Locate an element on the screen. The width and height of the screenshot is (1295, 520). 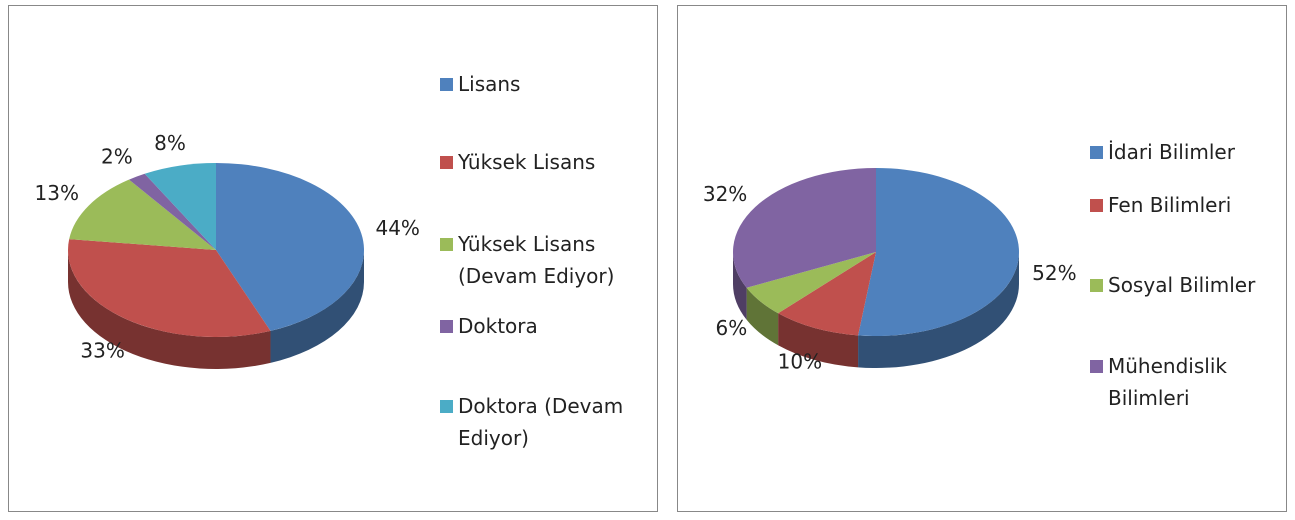
data-label: 33% is located at coordinates (102, 350).